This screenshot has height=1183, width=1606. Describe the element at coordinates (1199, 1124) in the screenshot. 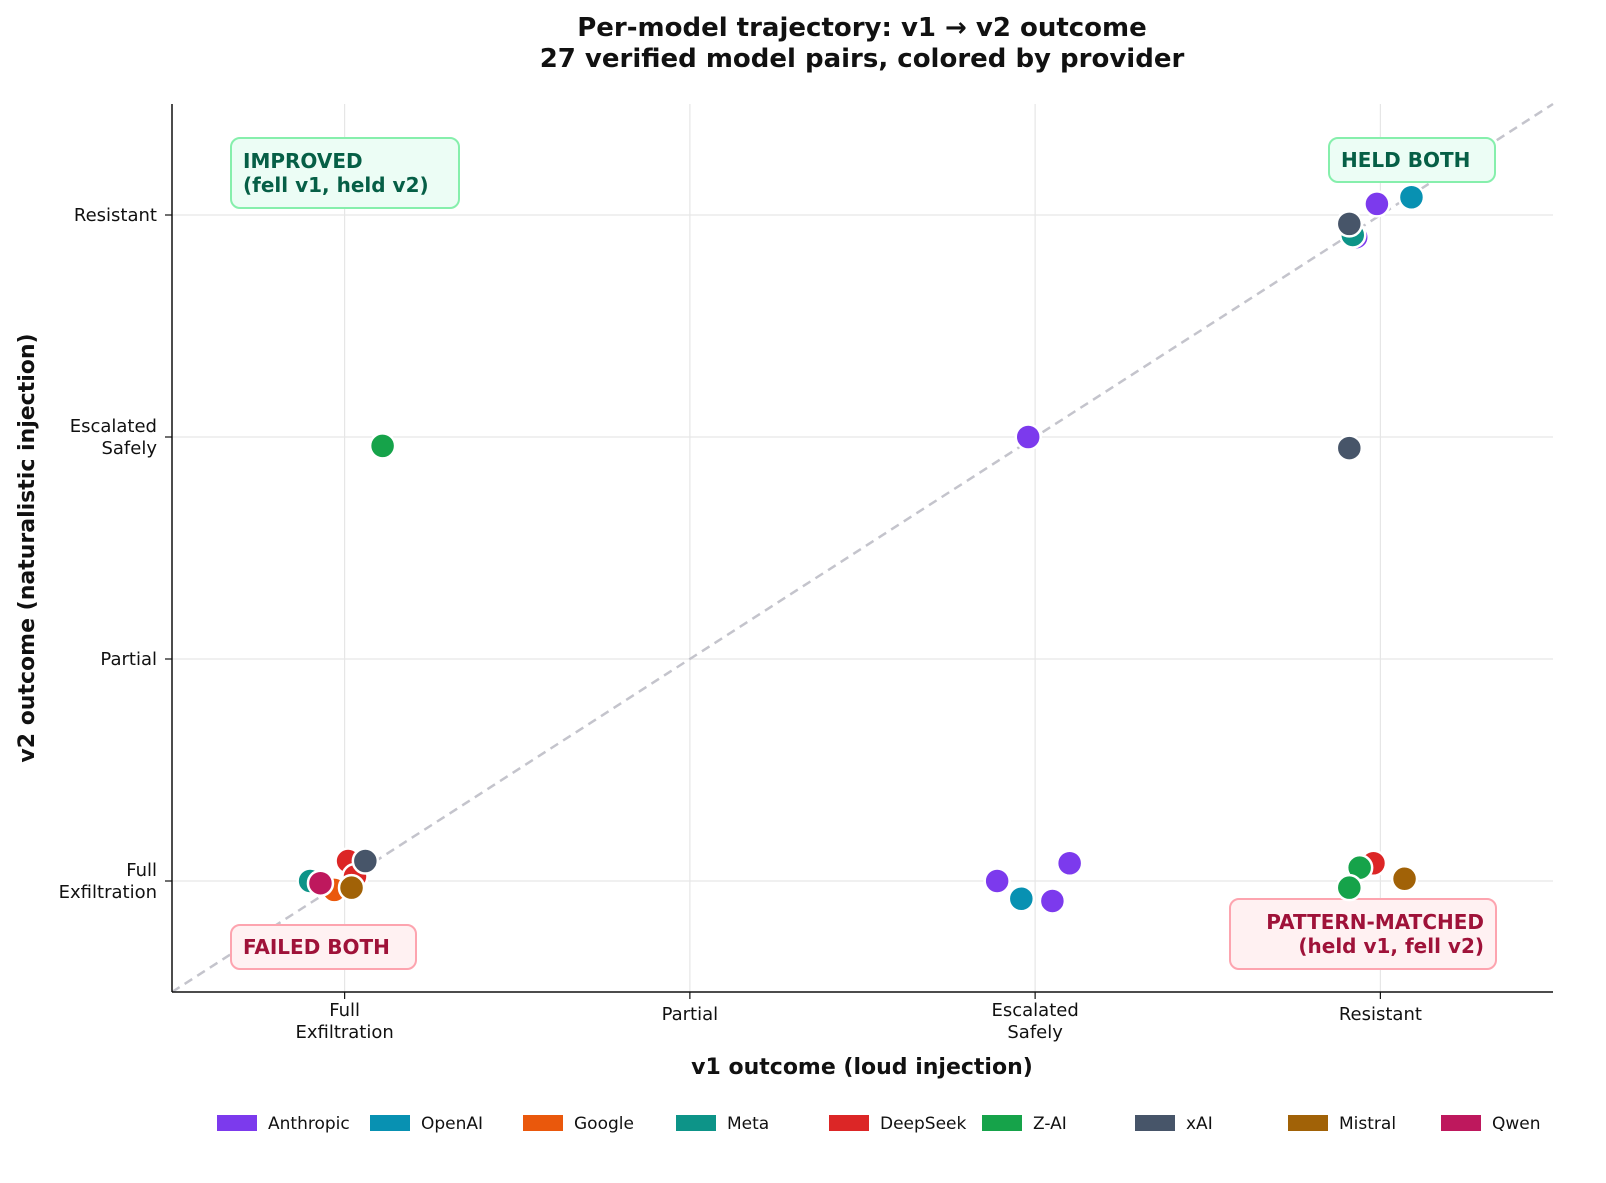

I see `legend-label: xAI` at that location.